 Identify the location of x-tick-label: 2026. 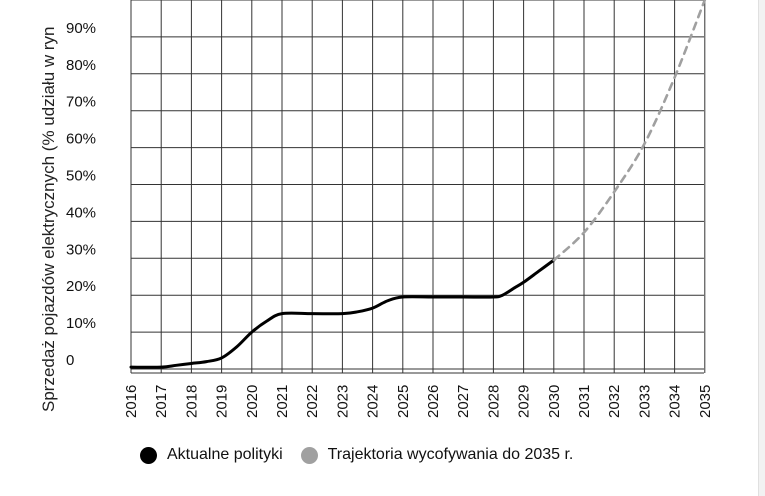
(433, 401).